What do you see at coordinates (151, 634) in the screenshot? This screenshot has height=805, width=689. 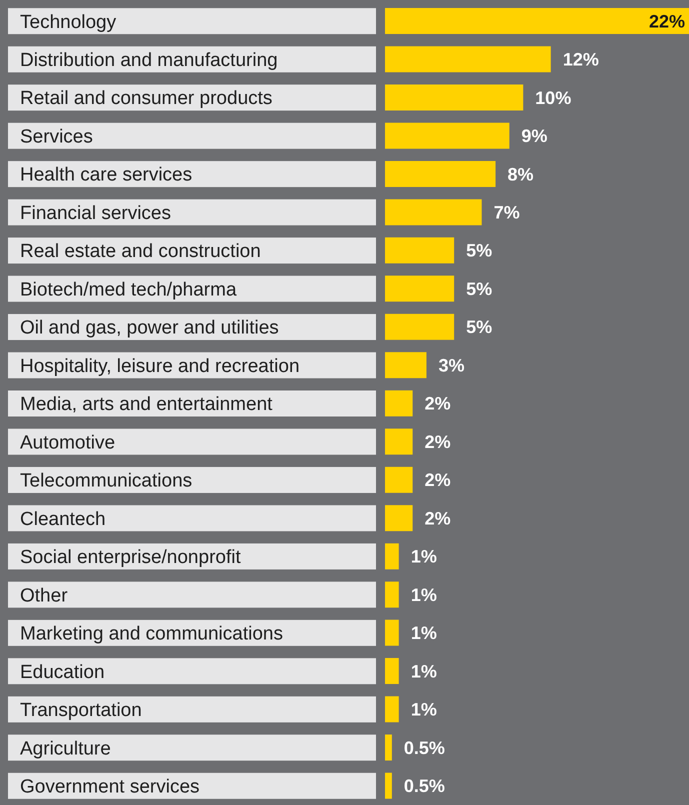 I see `y-tick-label: Marketing and communications` at bounding box center [151, 634].